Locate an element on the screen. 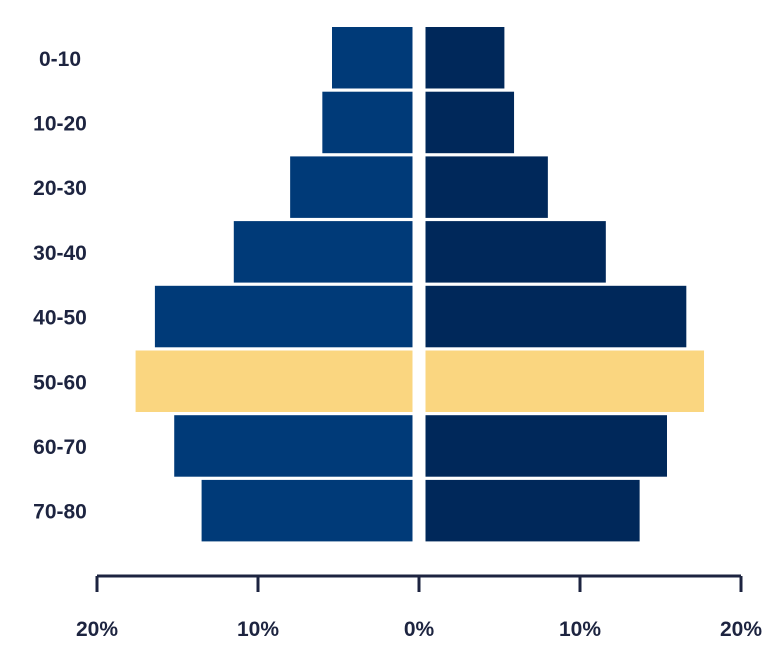 The height and width of the screenshot is (664, 773). x-tick-label: 0% is located at coordinates (419, 629).